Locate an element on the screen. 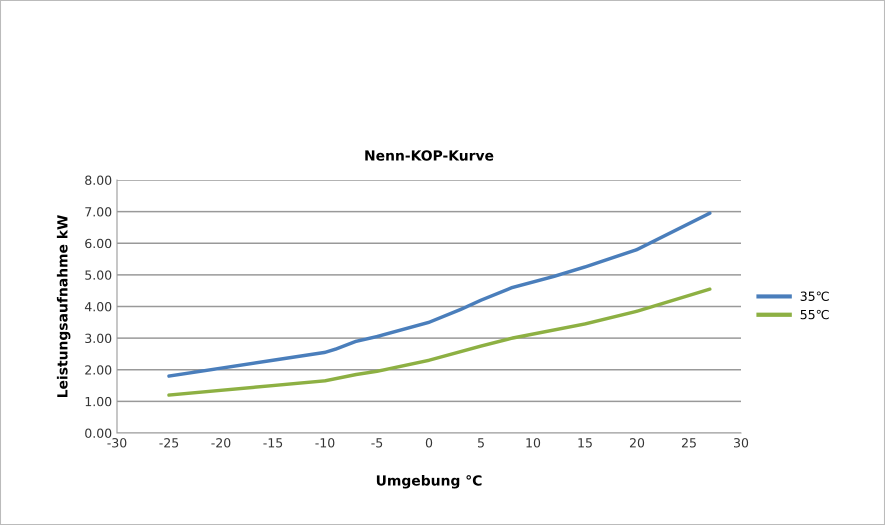 Image resolution: width=885 pixels, height=525 pixels. y-tick-label: 8.00 is located at coordinates (98, 180).